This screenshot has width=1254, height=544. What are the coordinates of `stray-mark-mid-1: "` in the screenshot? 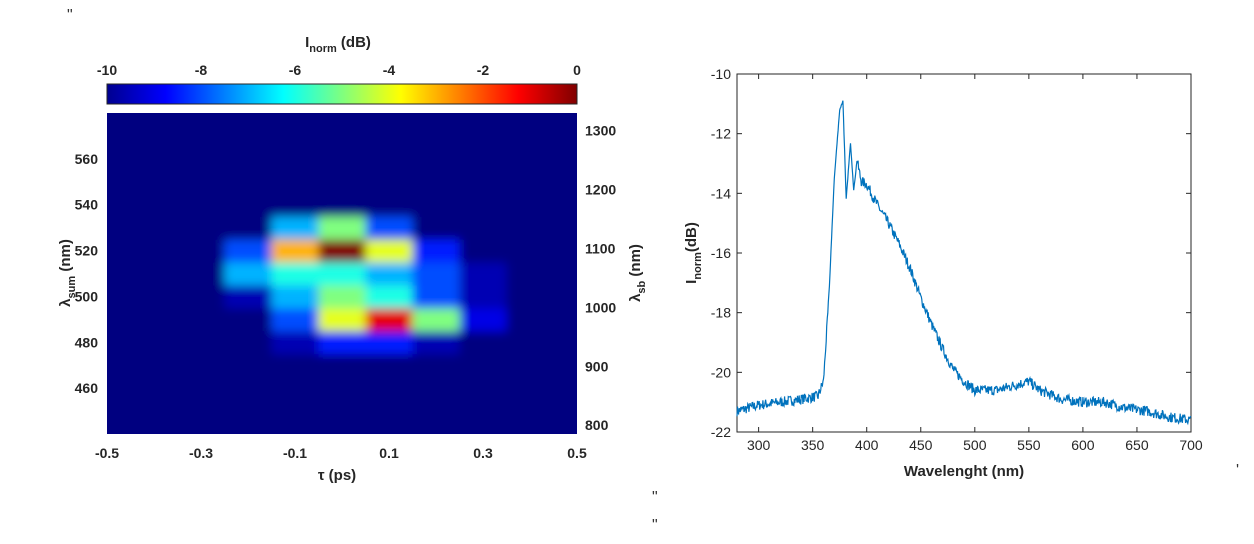 It's located at (655, 497).